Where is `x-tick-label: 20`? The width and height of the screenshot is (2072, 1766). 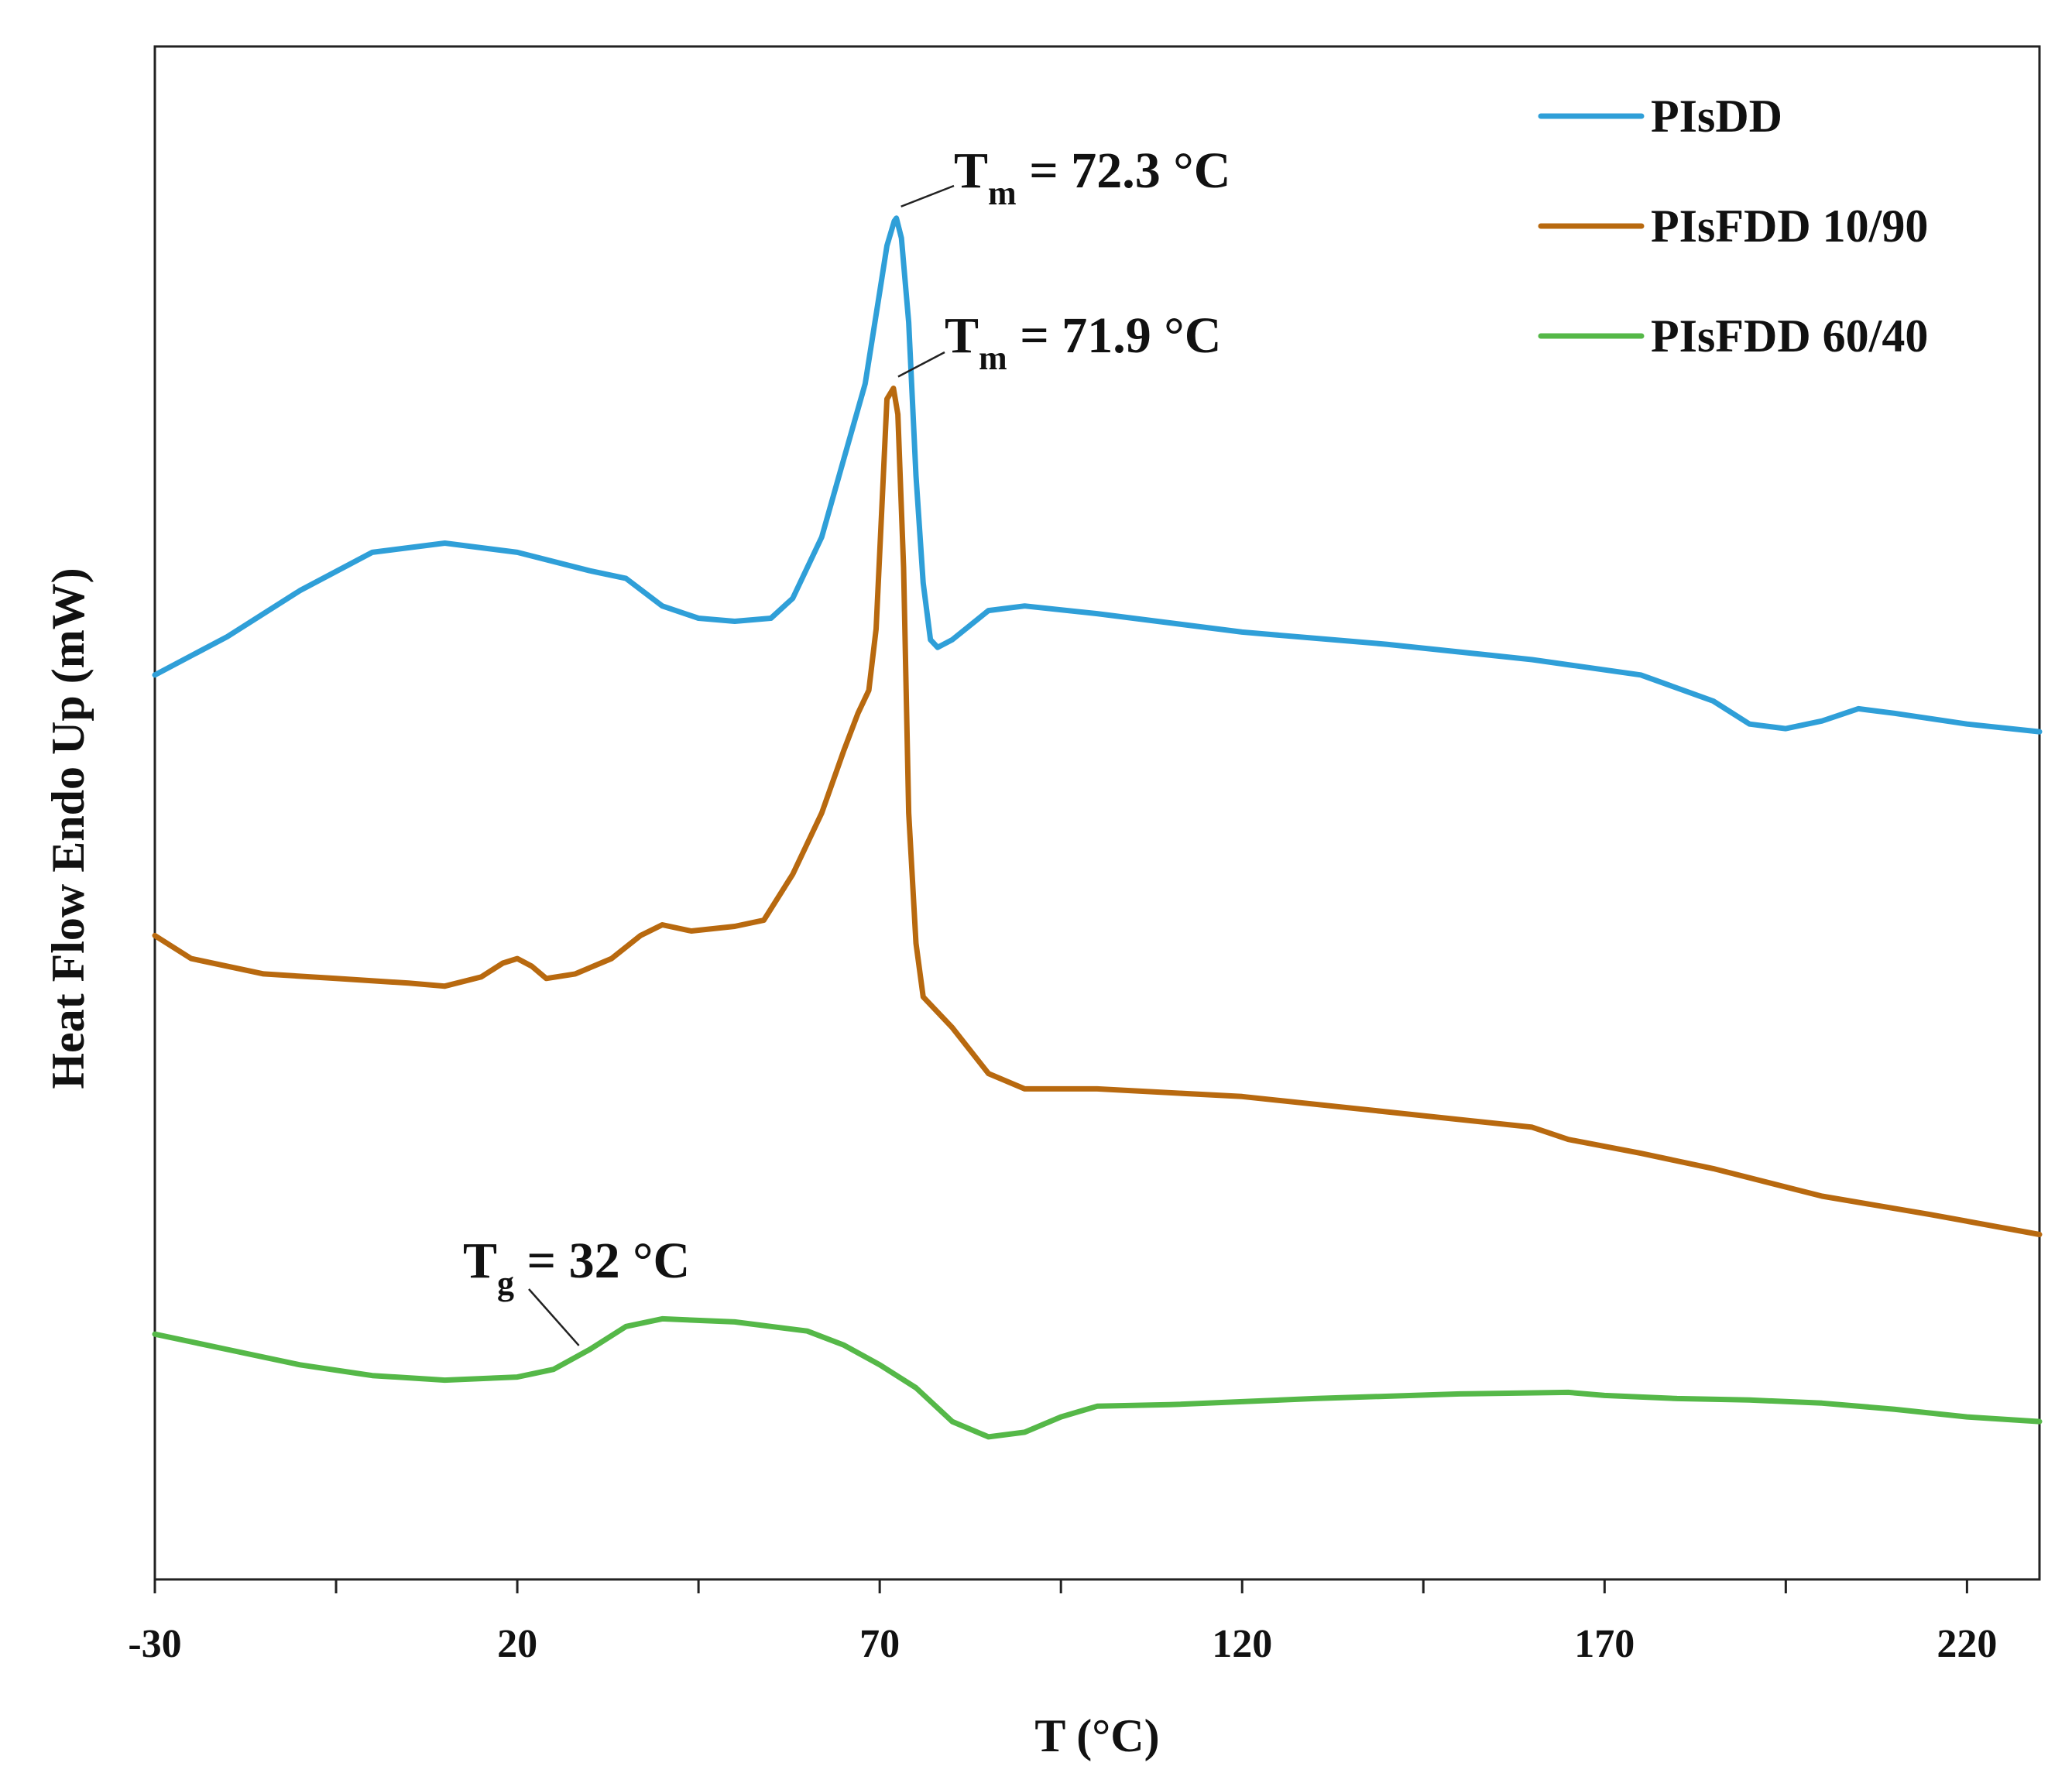 x-tick-label: 20 is located at coordinates (517, 1644).